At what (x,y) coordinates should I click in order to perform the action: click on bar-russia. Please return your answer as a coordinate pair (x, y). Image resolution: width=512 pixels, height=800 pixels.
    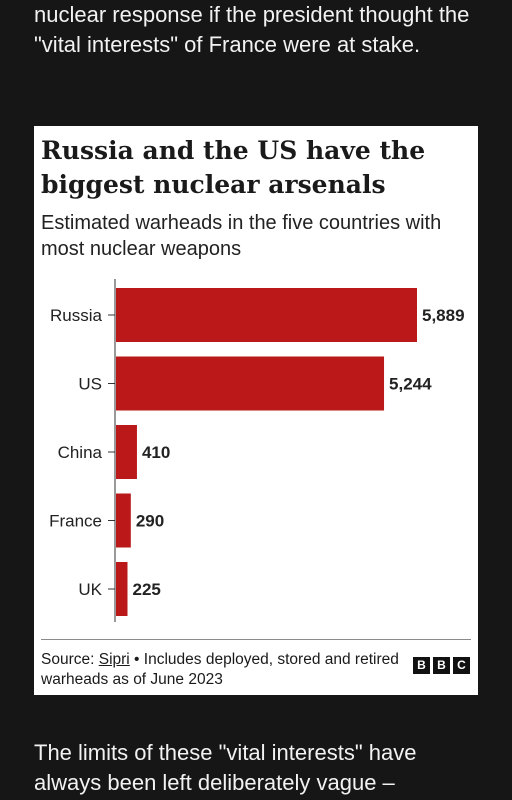
    Looking at the image, I should click on (266, 315).